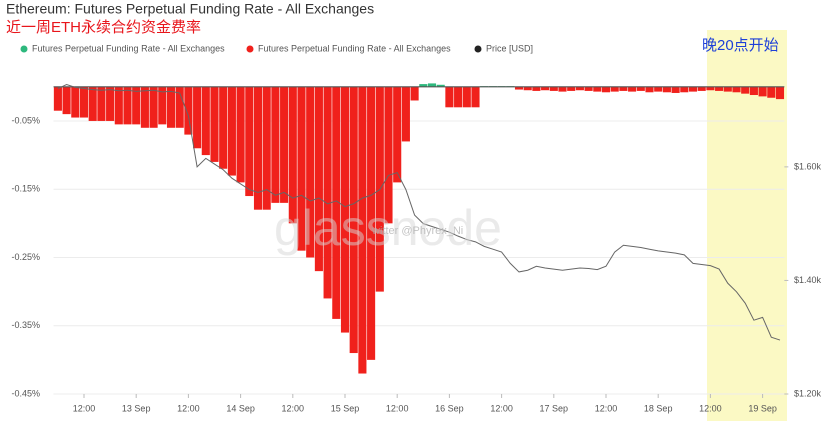  Describe the element at coordinates (25, 257) in the screenshot. I see `y-tick-label: -0.25%` at that location.